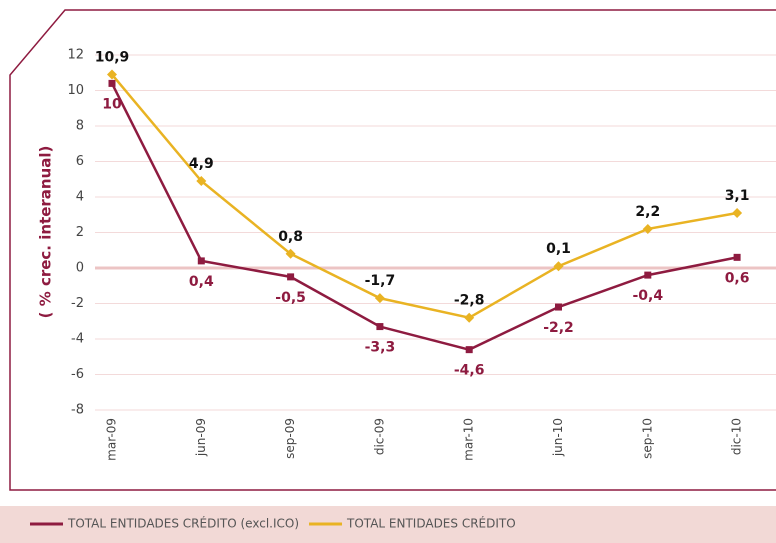 The image size is (776, 543). I want to click on y-tick-label: 12, so click(75, 55).